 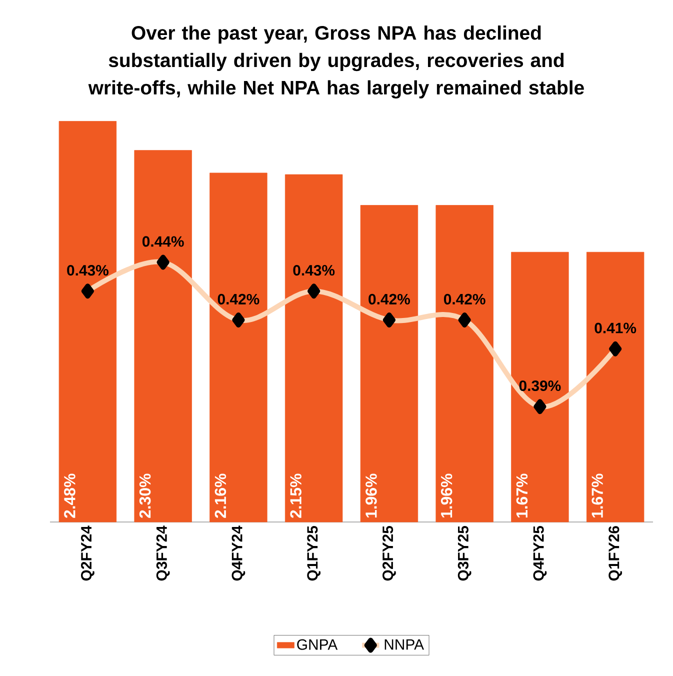 I want to click on data-label: 2.16%, so click(x=220, y=496).